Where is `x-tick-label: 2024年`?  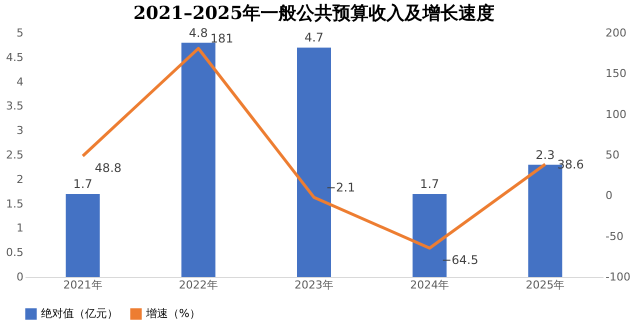
x-tick-label: 2024年 is located at coordinates (430, 285).